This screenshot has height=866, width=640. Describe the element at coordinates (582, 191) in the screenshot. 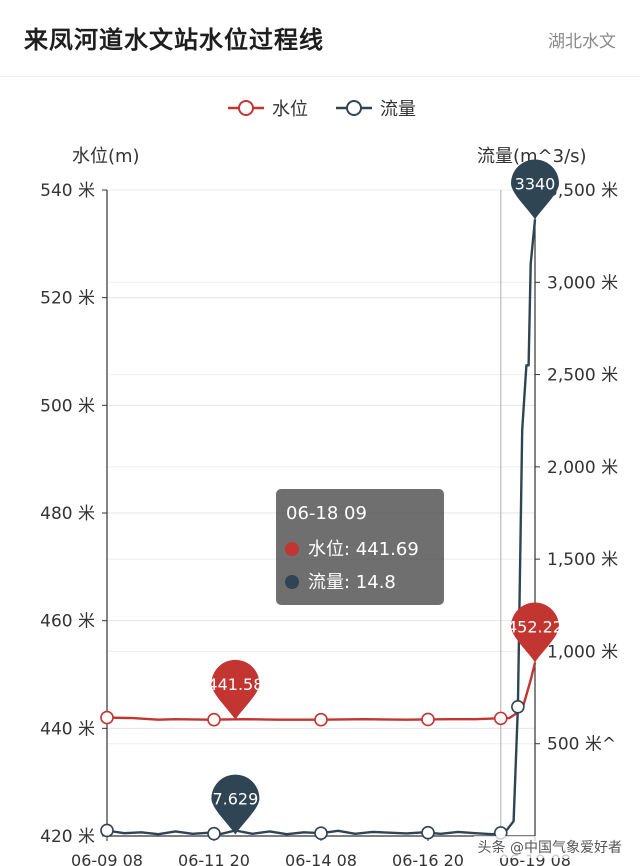

I see `y-right-tick-label: 3,500 米` at that location.